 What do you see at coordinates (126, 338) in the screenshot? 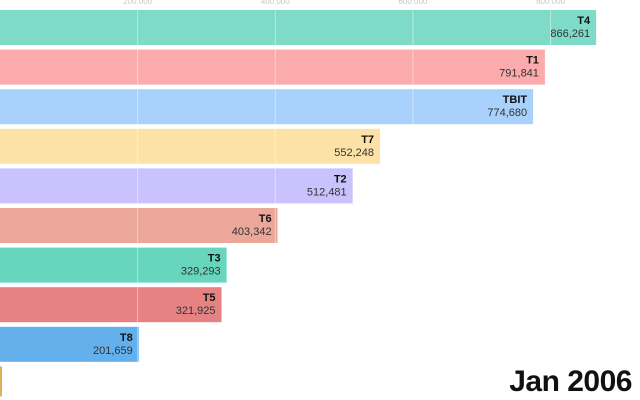
I see `bar-name-label: T8` at bounding box center [126, 338].